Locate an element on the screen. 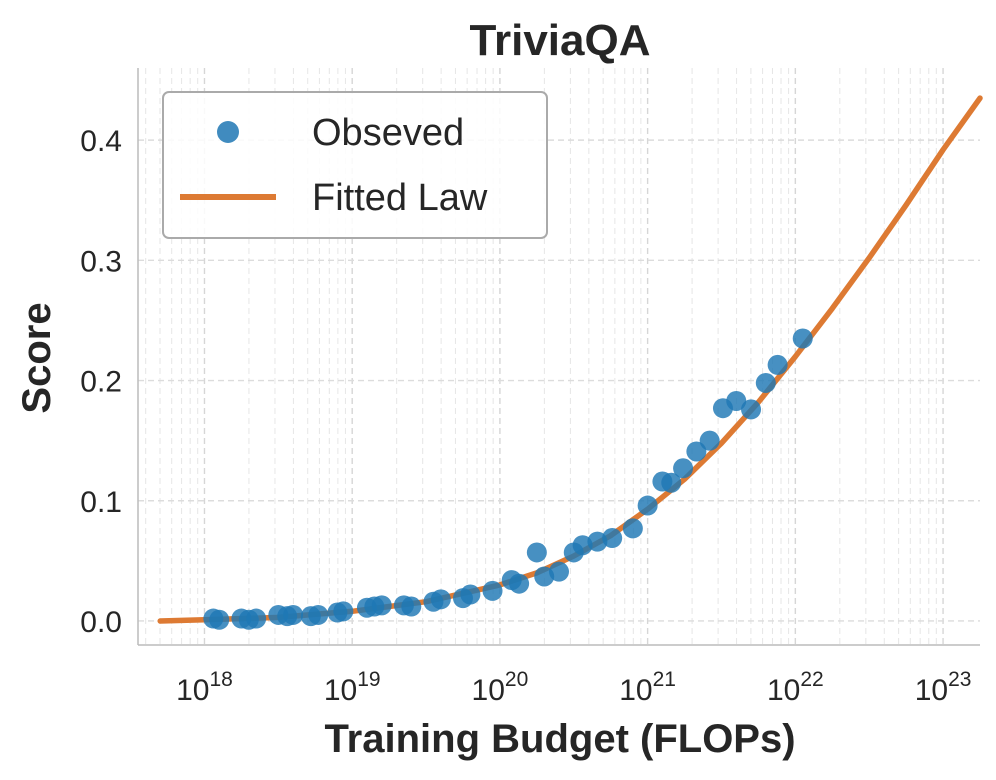  x-tick-label: 1020 is located at coordinates (500, 687).